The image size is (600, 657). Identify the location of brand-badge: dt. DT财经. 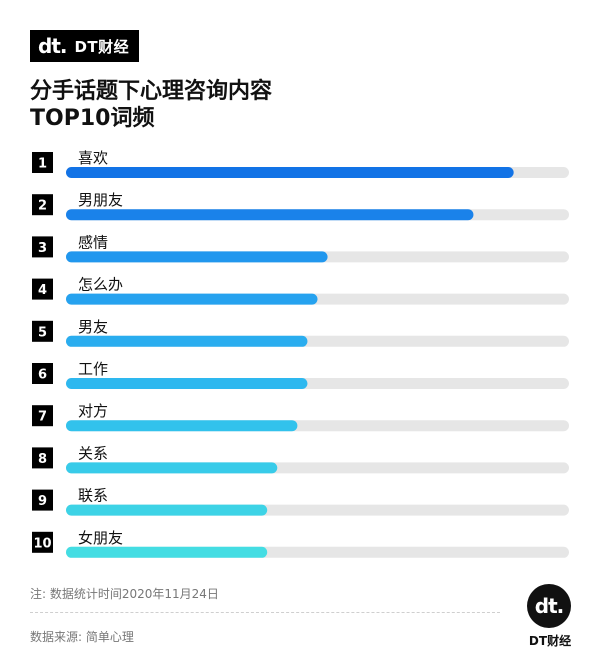
(85, 46).